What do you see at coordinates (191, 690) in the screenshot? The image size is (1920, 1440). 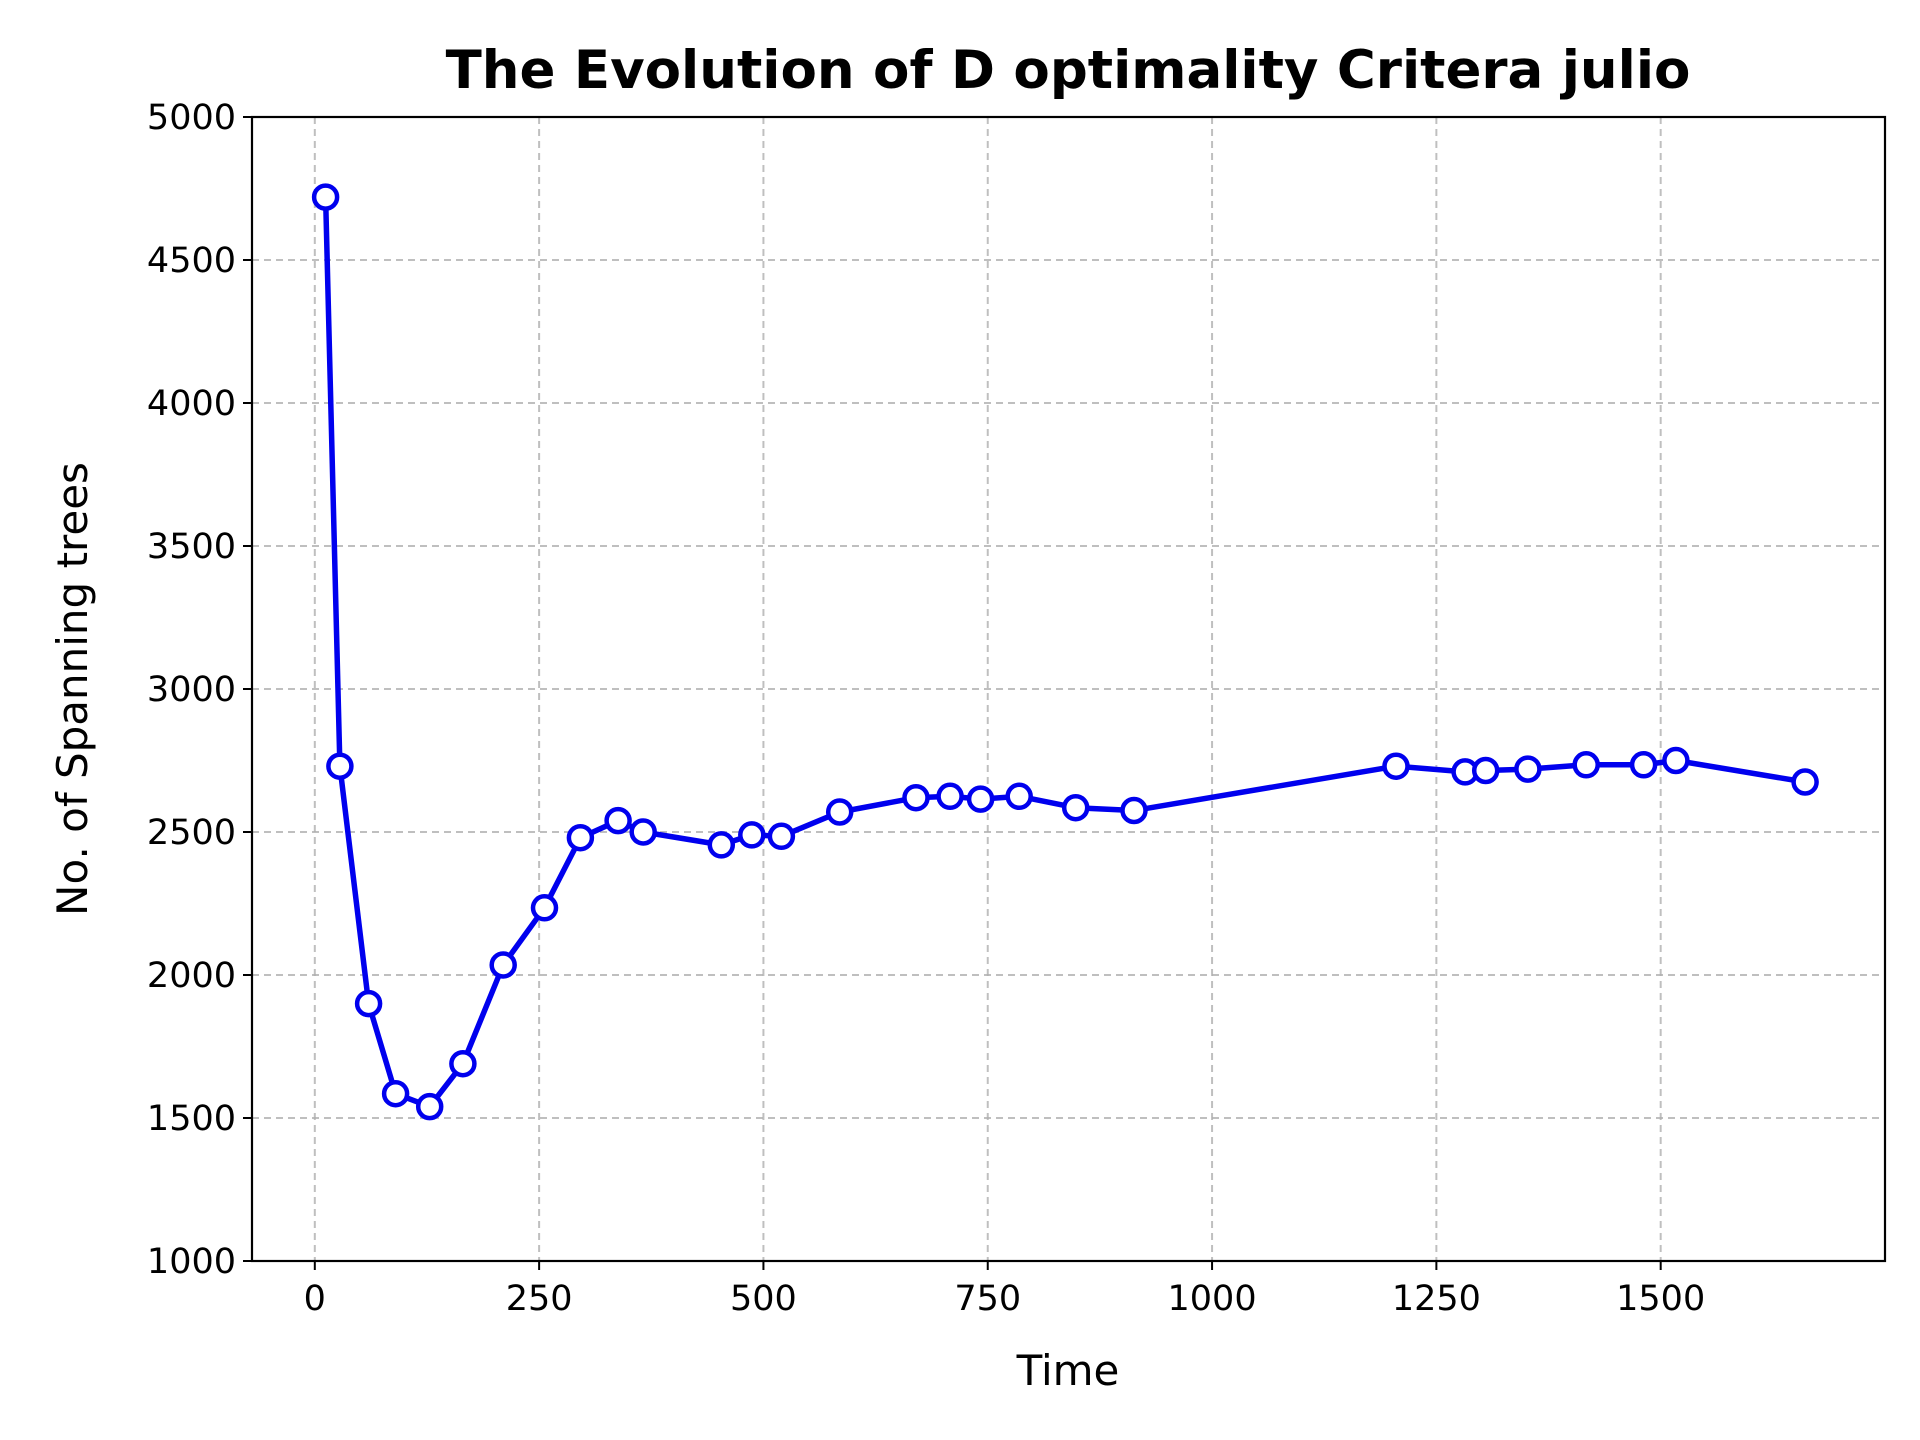 I see `y-tick-label: 3000` at bounding box center [191, 690].